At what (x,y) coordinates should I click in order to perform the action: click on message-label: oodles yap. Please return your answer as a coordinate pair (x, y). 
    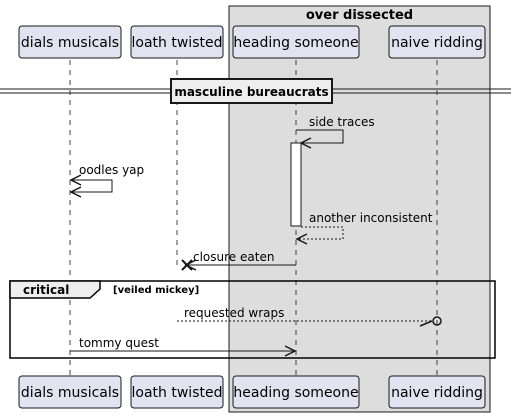
    Looking at the image, I should click on (111, 170).